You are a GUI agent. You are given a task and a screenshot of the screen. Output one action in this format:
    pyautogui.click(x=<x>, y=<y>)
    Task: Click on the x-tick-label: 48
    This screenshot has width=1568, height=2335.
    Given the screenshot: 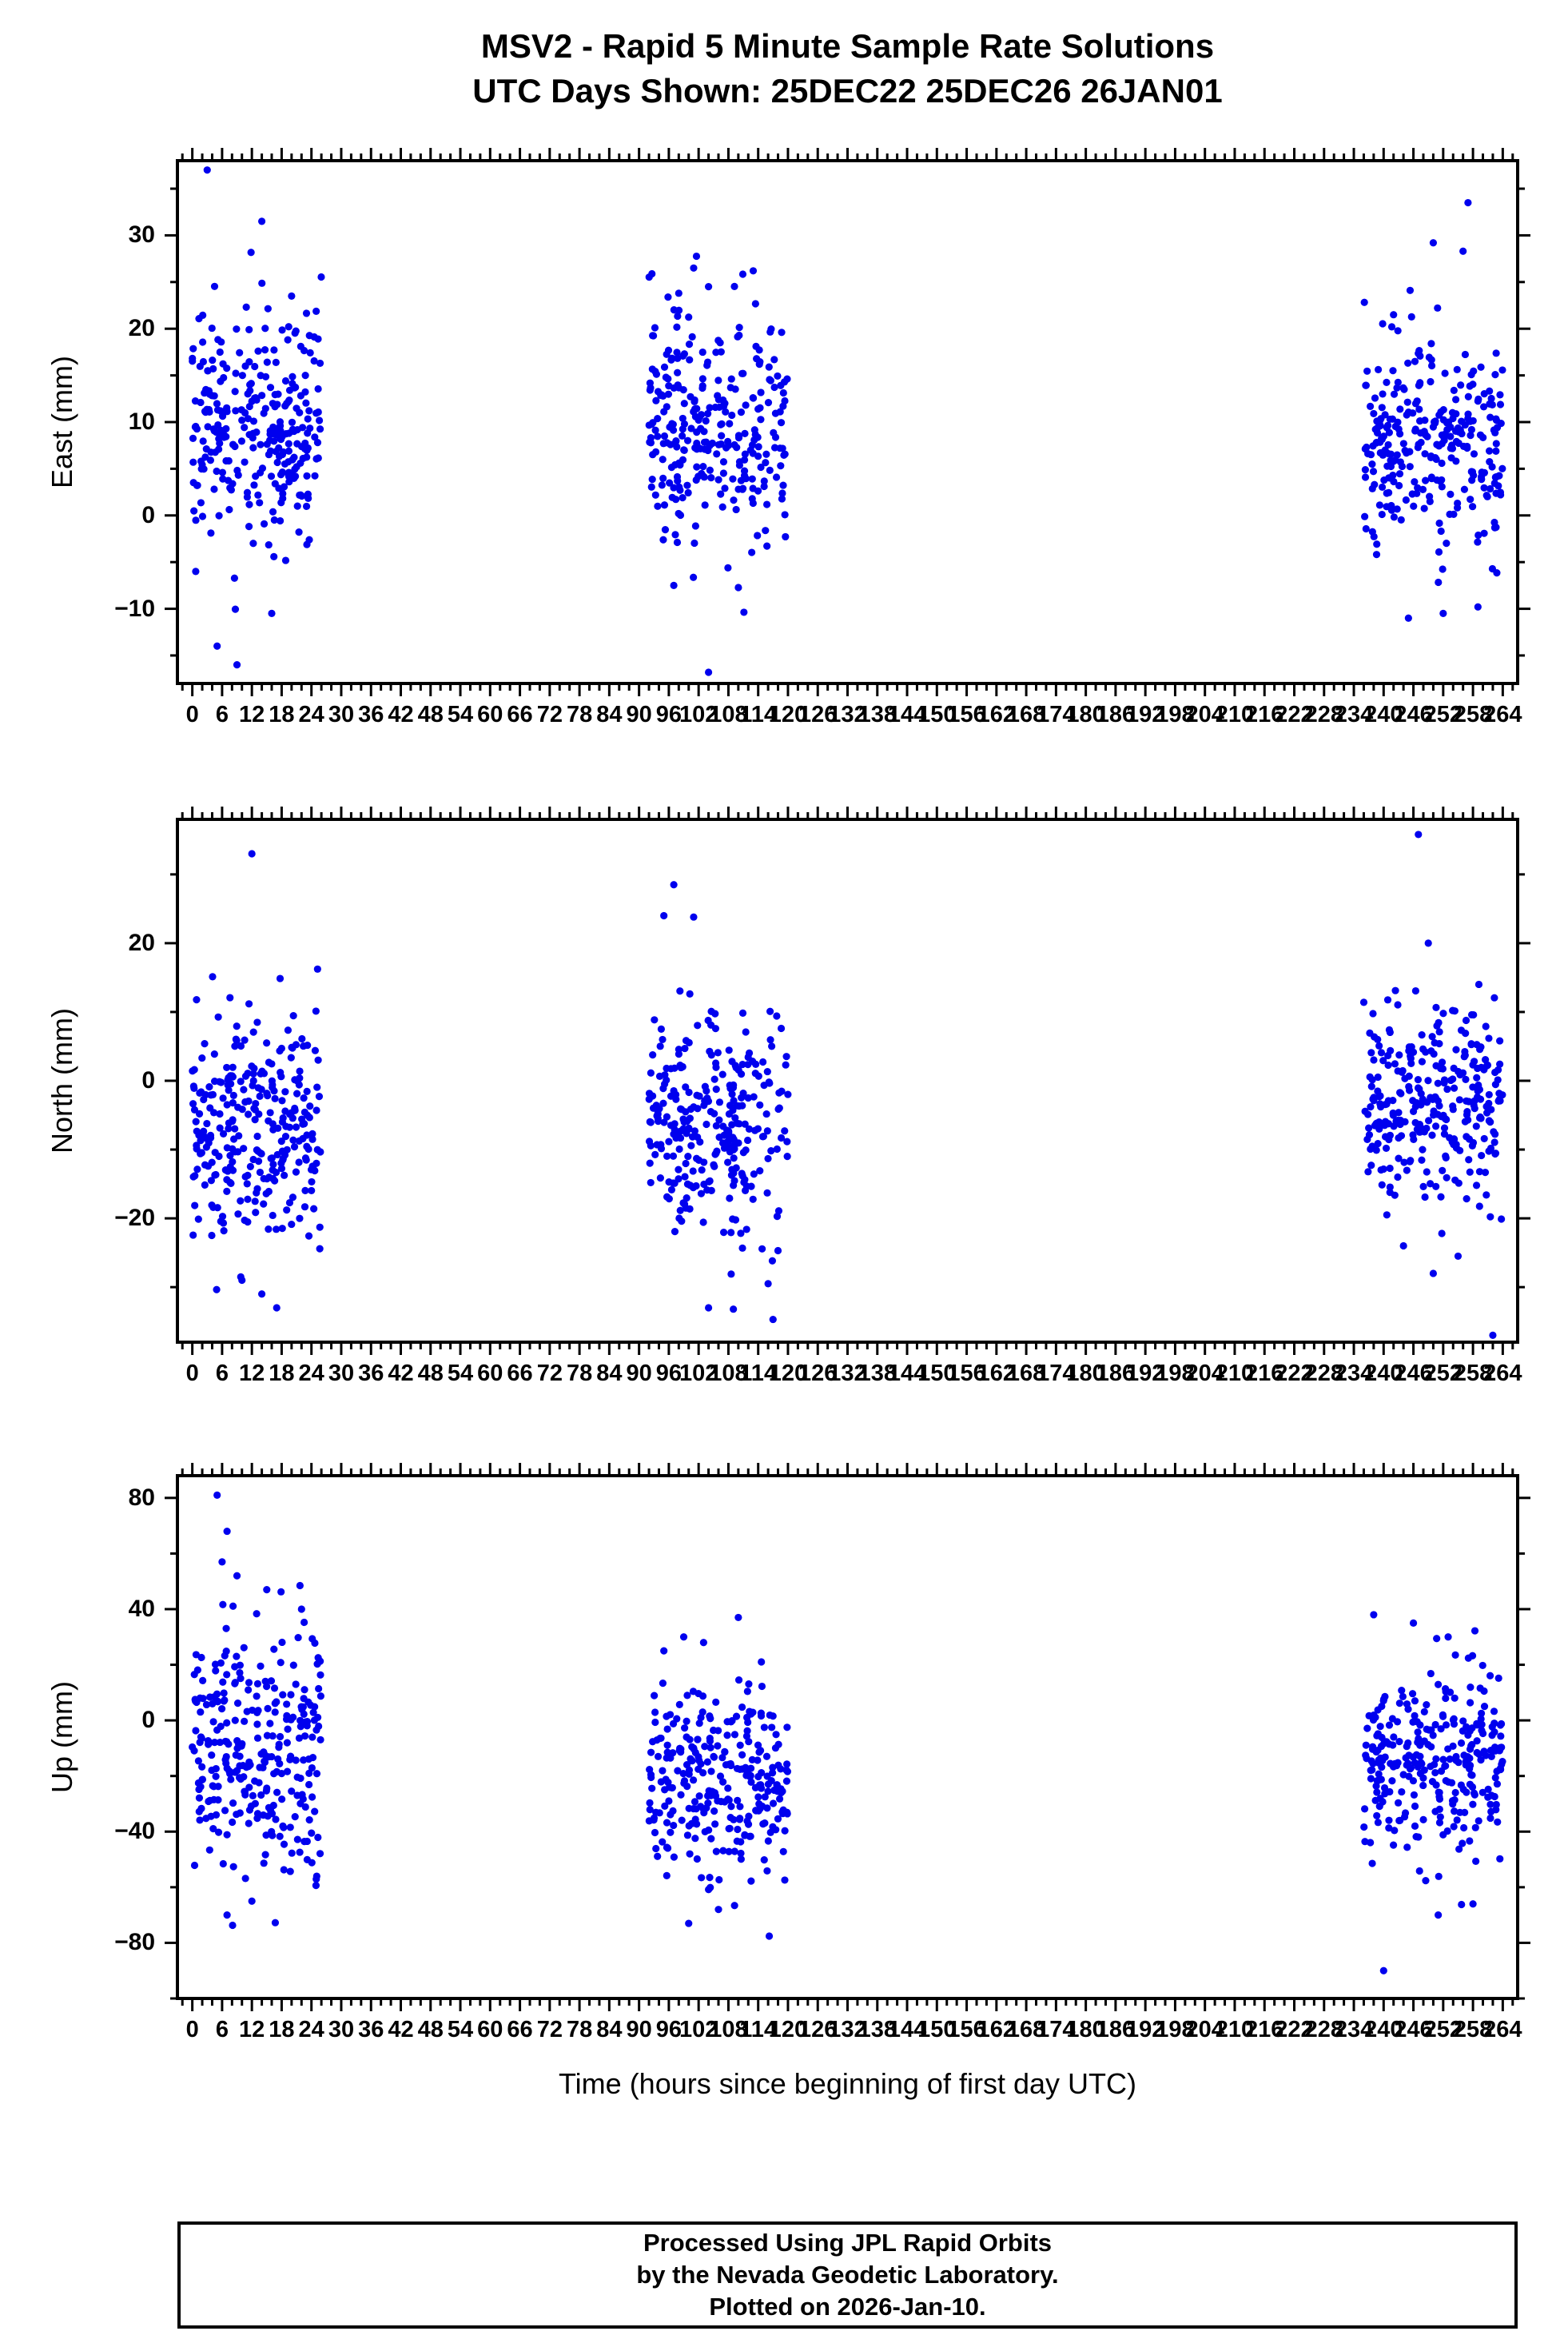 What is the action you would take?
    pyautogui.click(x=430, y=2029)
    